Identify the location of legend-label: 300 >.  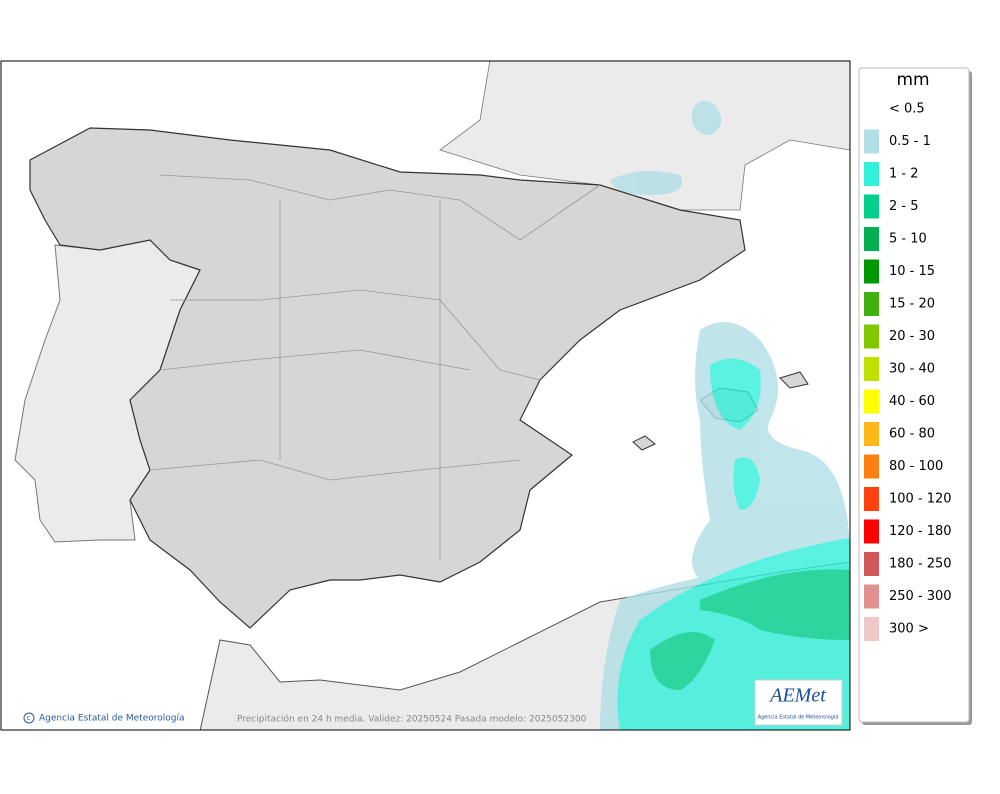
(909, 629).